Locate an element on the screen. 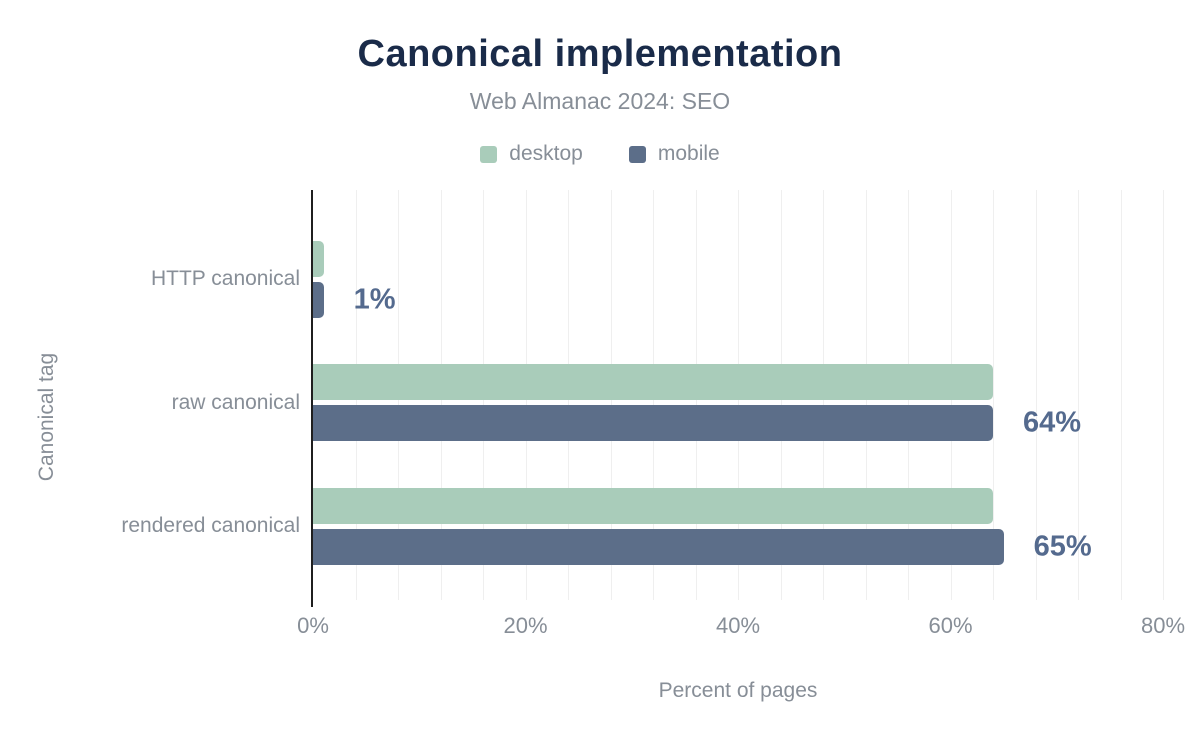 The image size is (1200, 742). category-label-raw-canonical: raw canonical is located at coordinates (235, 402).